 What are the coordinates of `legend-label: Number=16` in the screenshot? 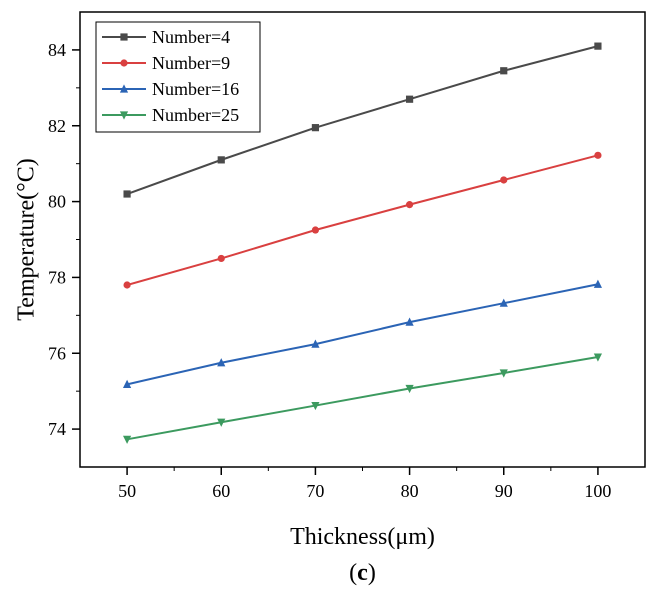 It's located at (195, 89).